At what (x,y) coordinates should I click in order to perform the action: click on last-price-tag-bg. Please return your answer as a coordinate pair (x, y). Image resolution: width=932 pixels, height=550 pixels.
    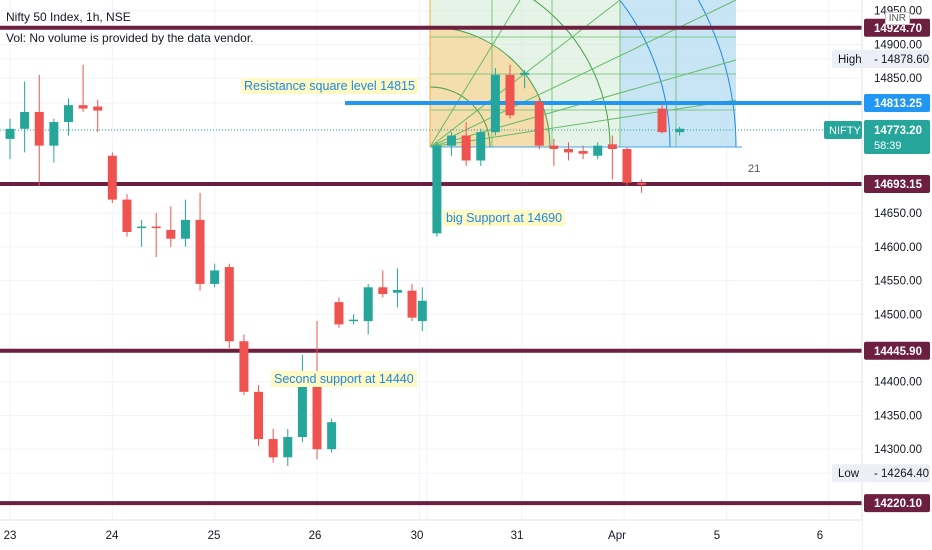
    Looking at the image, I should click on (897, 136).